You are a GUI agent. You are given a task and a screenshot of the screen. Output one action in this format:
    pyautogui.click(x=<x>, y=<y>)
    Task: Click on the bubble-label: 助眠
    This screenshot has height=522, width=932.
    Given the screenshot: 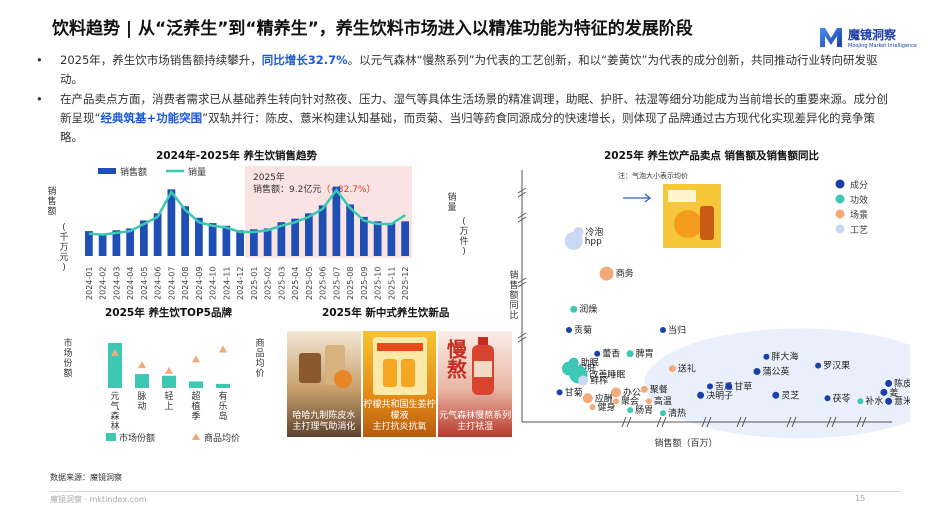 What is the action you would take?
    pyautogui.click(x=590, y=363)
    